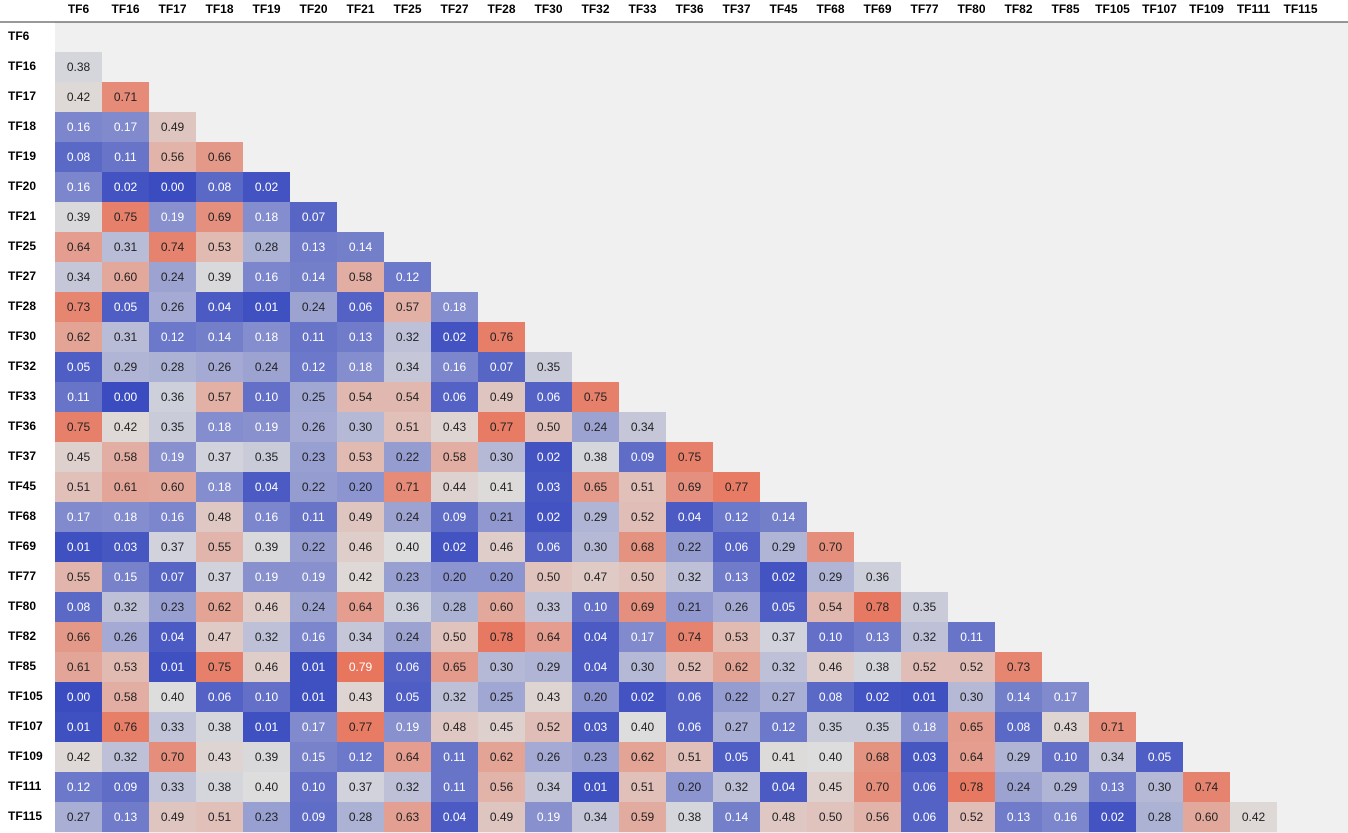  What do you see at coordinates (596, 577) in the screenshot?
I see `cell-value-label: 0.47` at bounding box center [596, 577].